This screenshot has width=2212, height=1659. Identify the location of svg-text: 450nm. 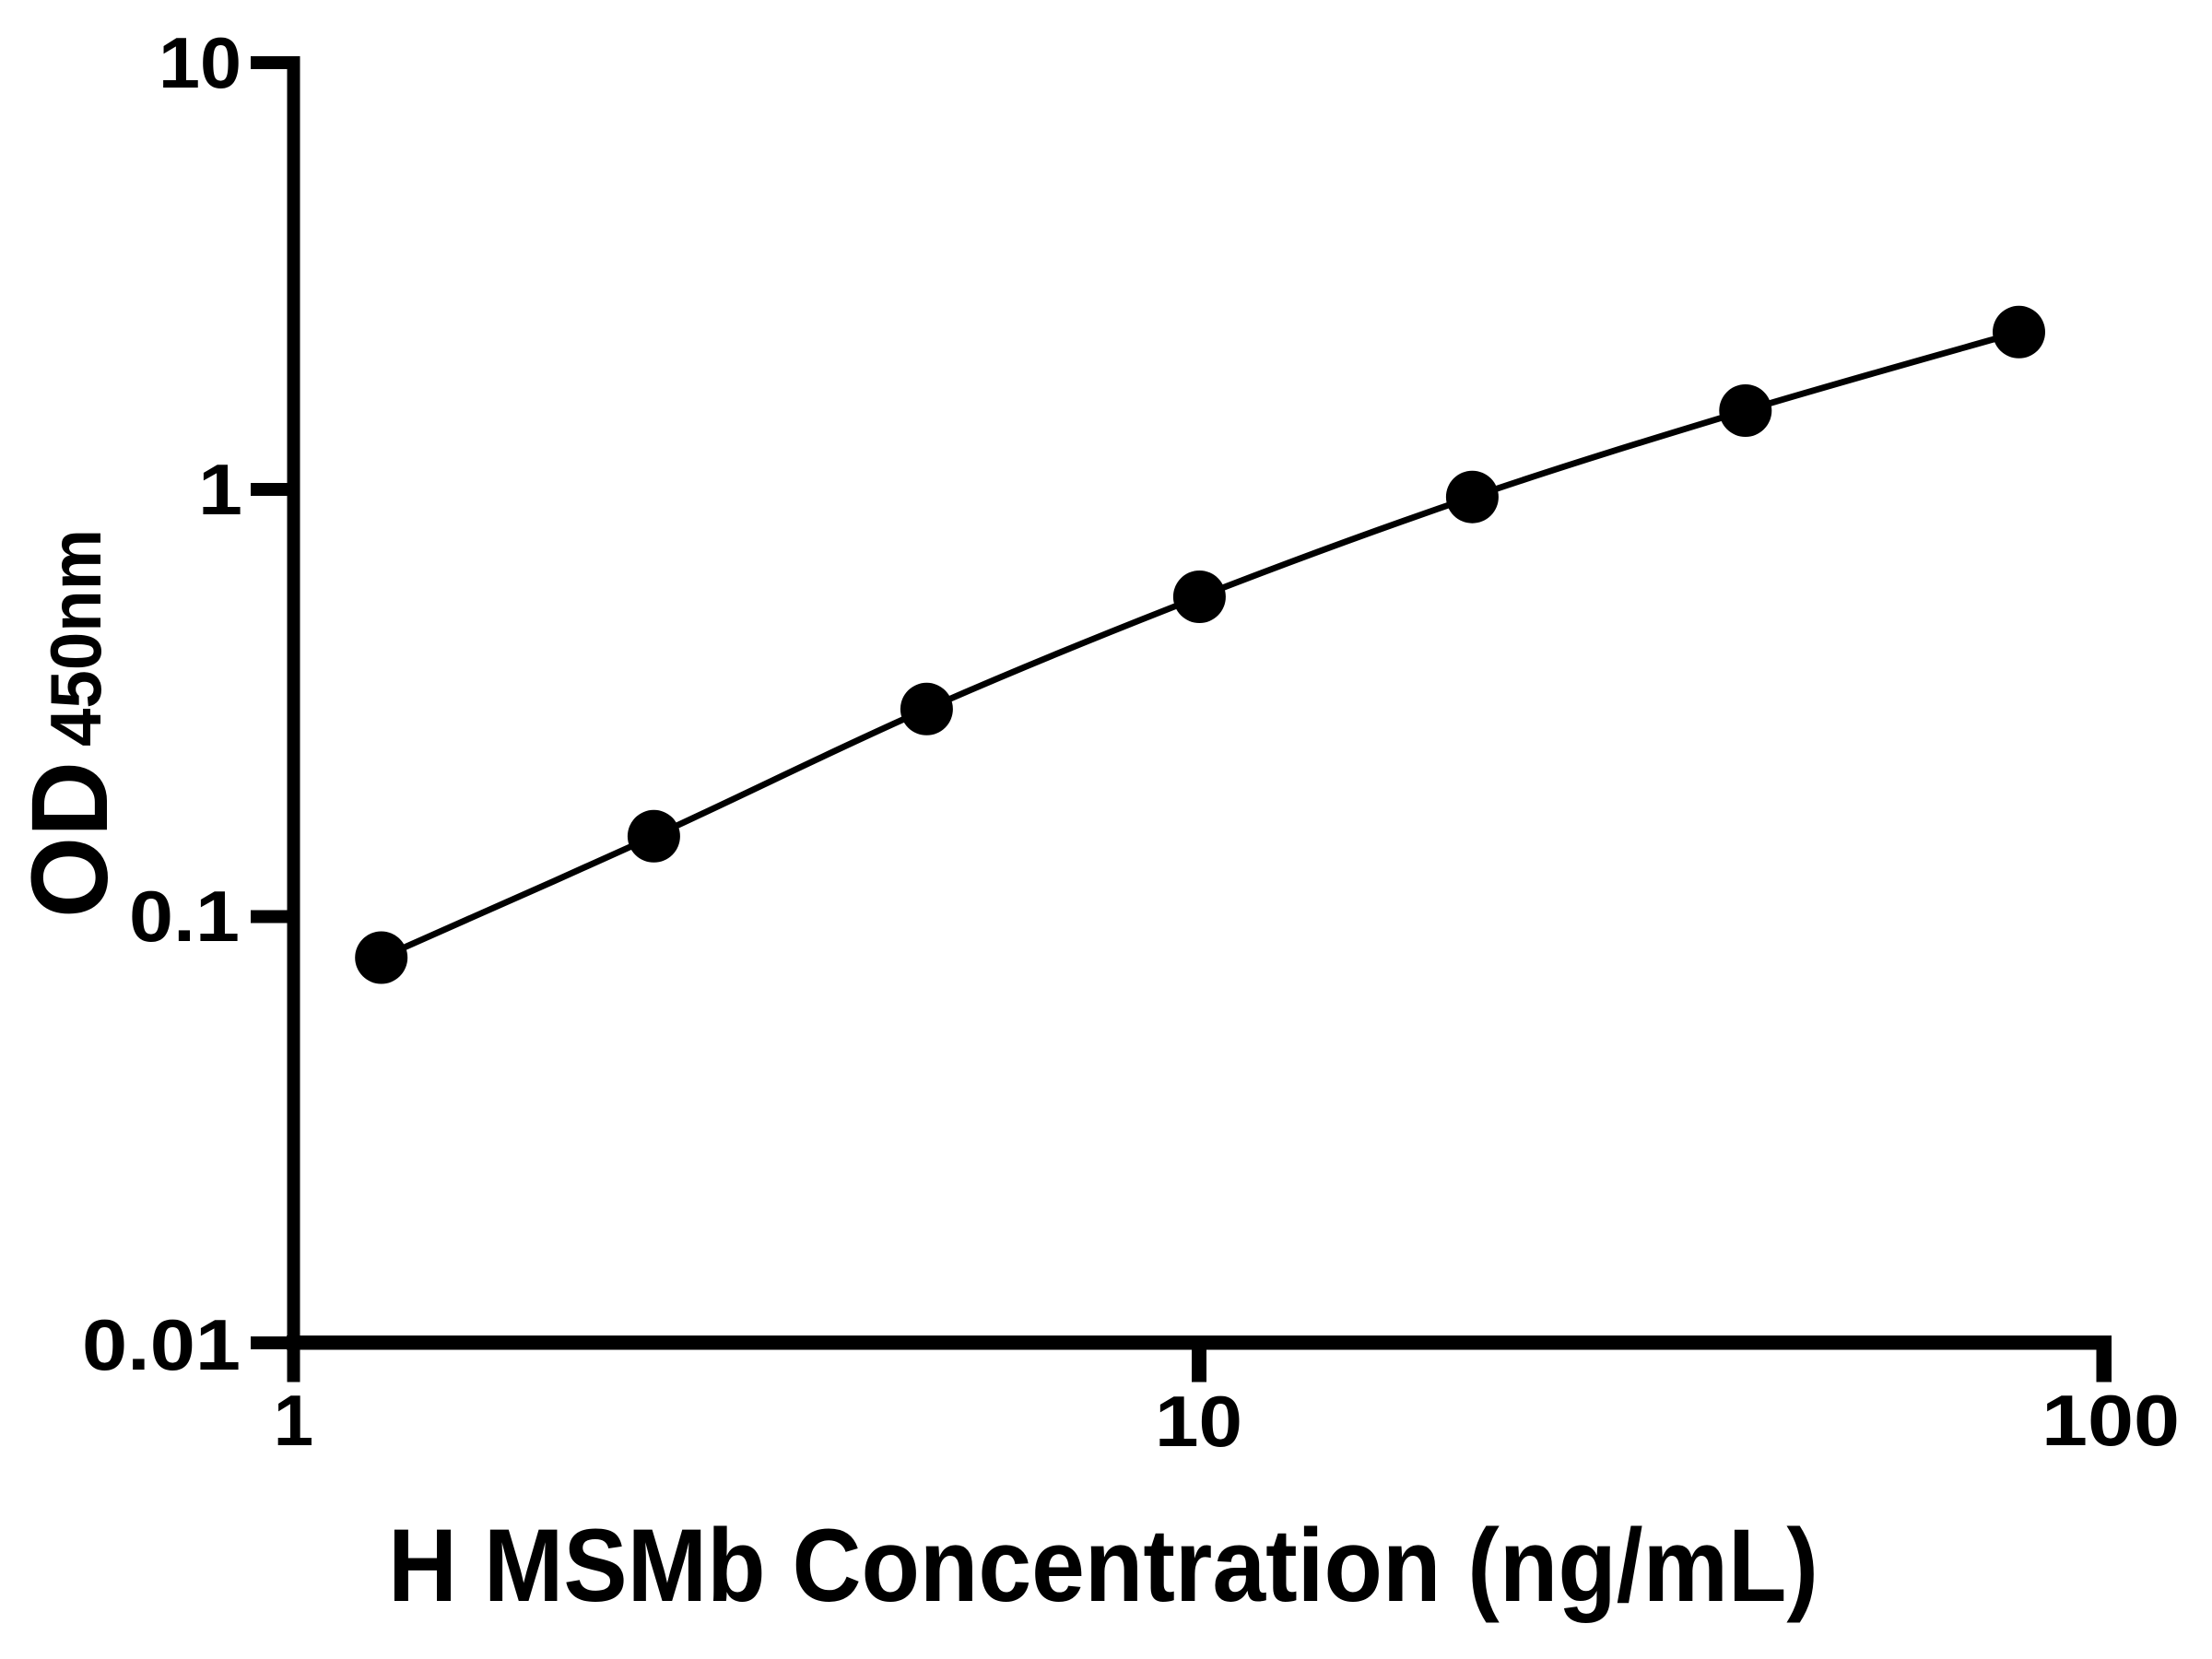
(75, 638).